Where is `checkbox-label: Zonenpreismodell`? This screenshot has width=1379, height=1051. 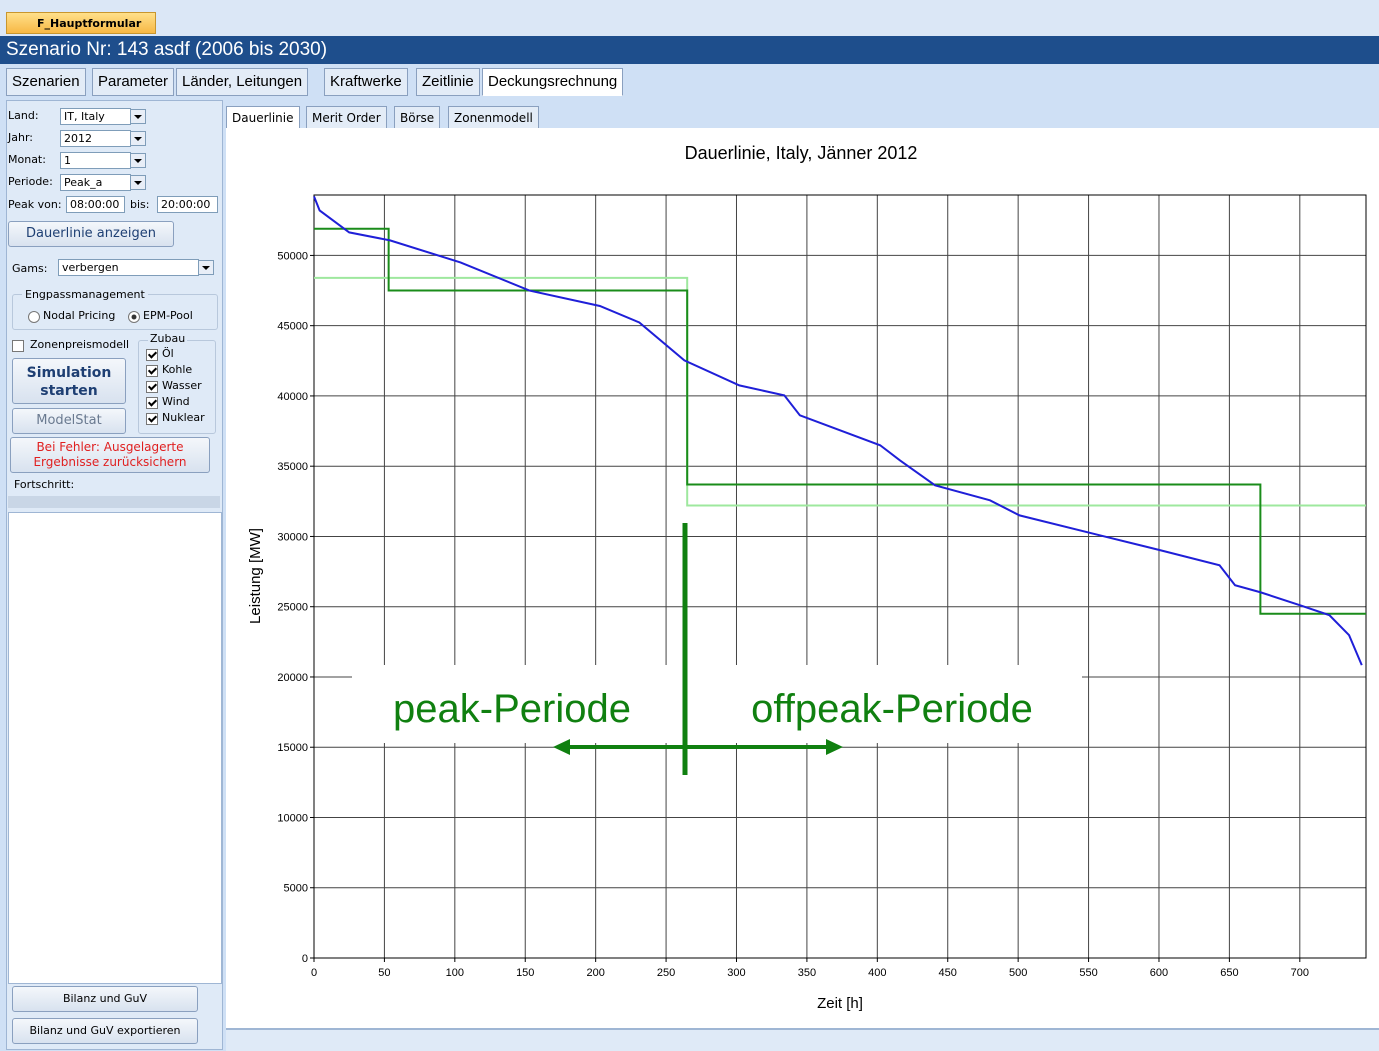
checkbox-label: Zonenpreismodell is located at coordinates (80, 344).